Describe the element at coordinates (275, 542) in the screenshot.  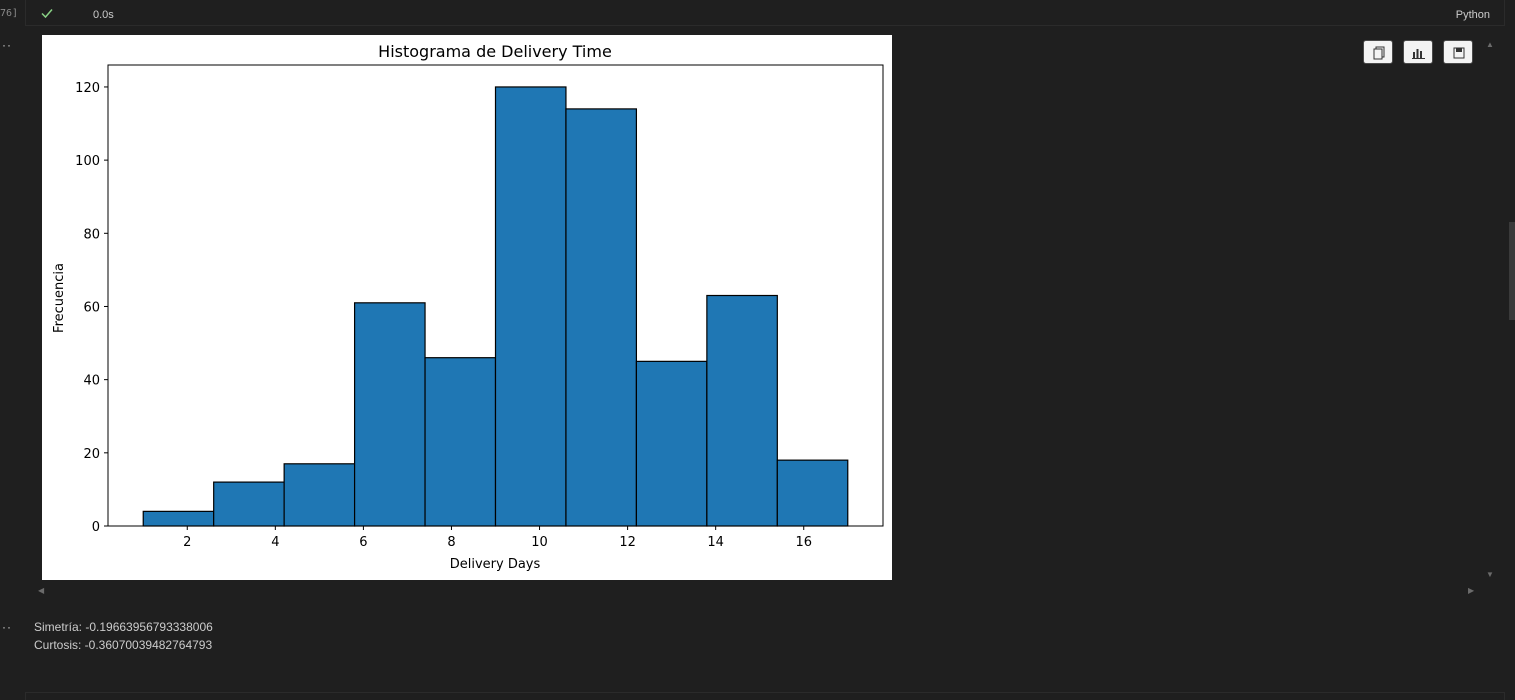
I see `x-tick-label: 4` at that location.